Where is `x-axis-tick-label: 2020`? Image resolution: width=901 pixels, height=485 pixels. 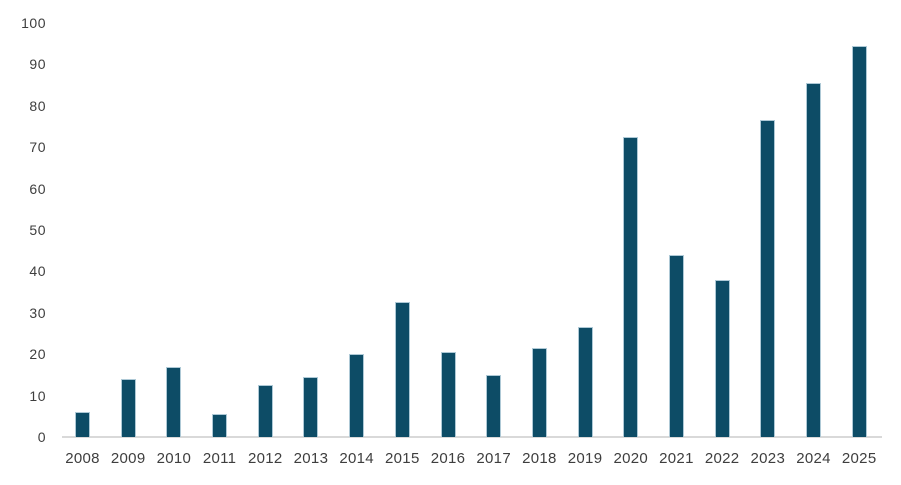
x-axis-tick-label: 2020 is located at coordinates (631, 458).